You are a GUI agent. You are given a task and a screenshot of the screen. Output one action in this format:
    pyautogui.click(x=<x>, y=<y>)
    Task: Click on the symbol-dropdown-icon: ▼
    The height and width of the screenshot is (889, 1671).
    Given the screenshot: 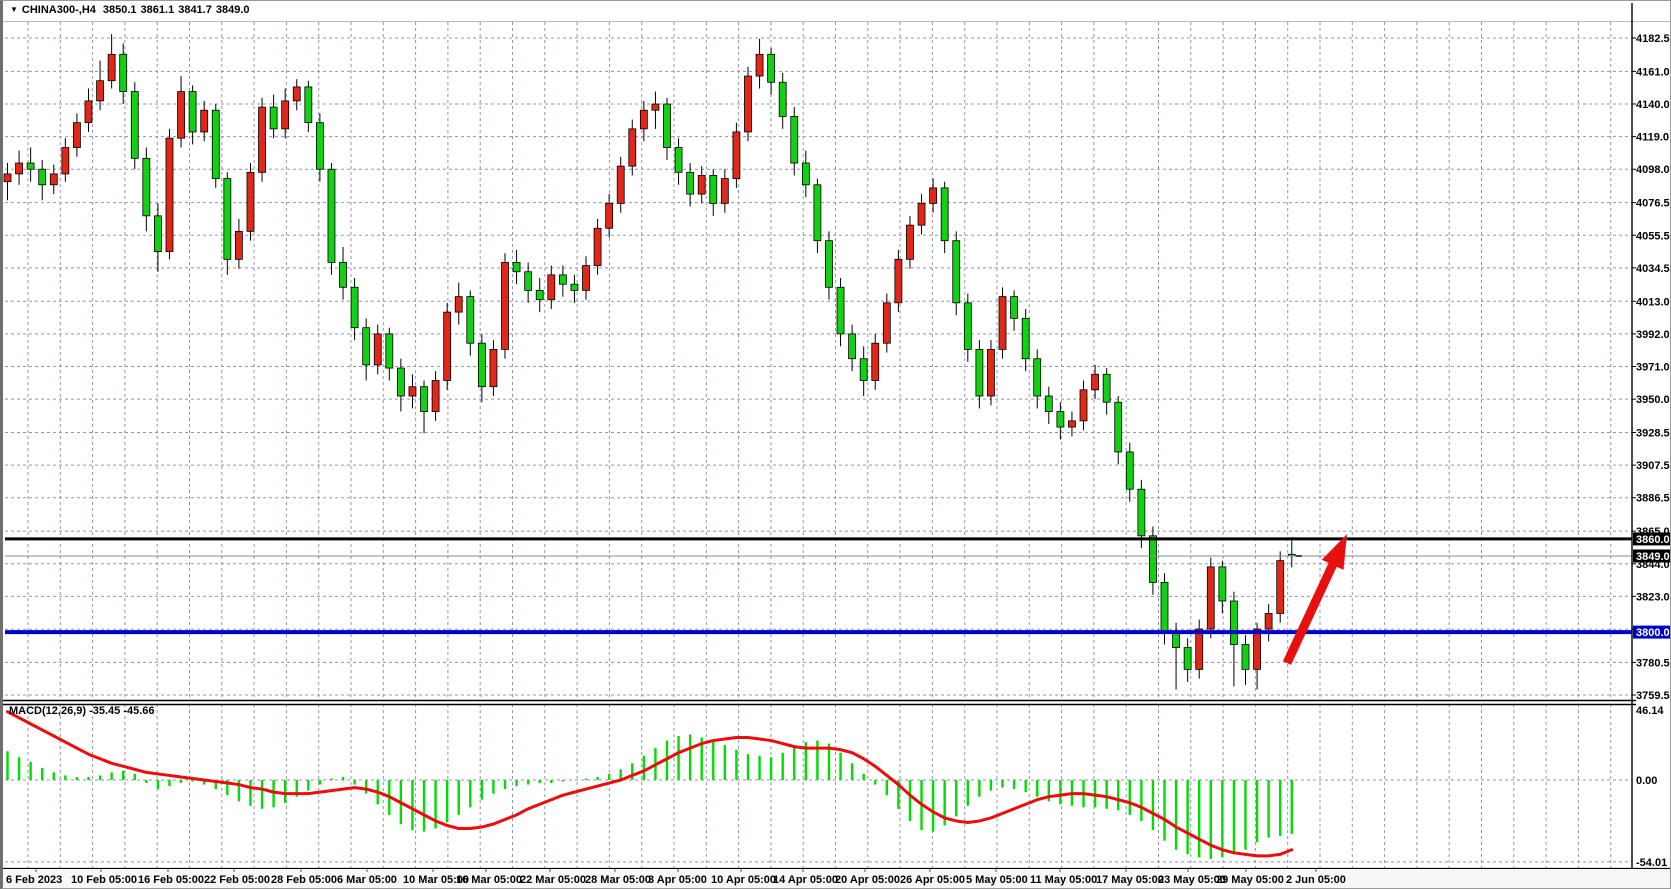 What is the action you would take?
    pyautogui.click(x=14, y=9)
    